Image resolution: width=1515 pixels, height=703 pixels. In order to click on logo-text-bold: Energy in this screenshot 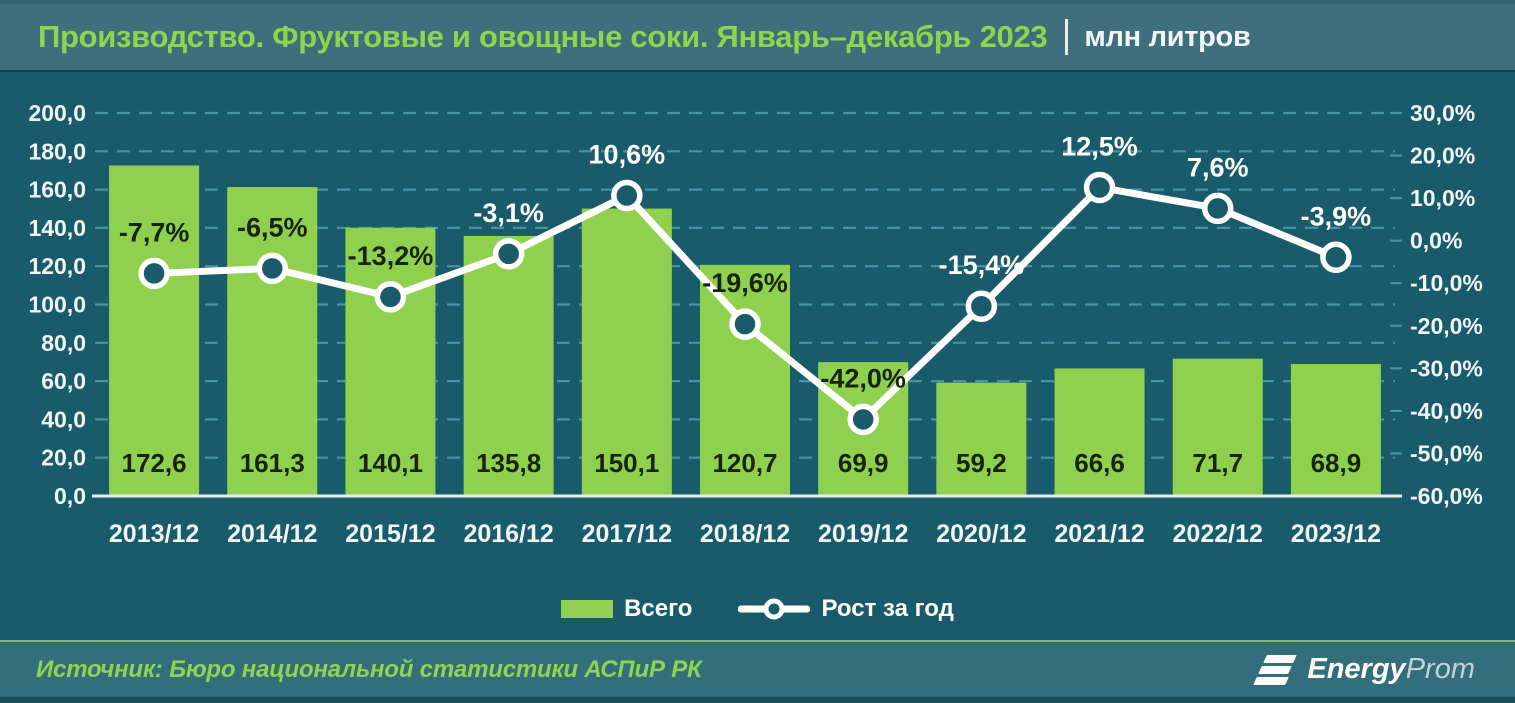, I will do `click(1356, 669)`.